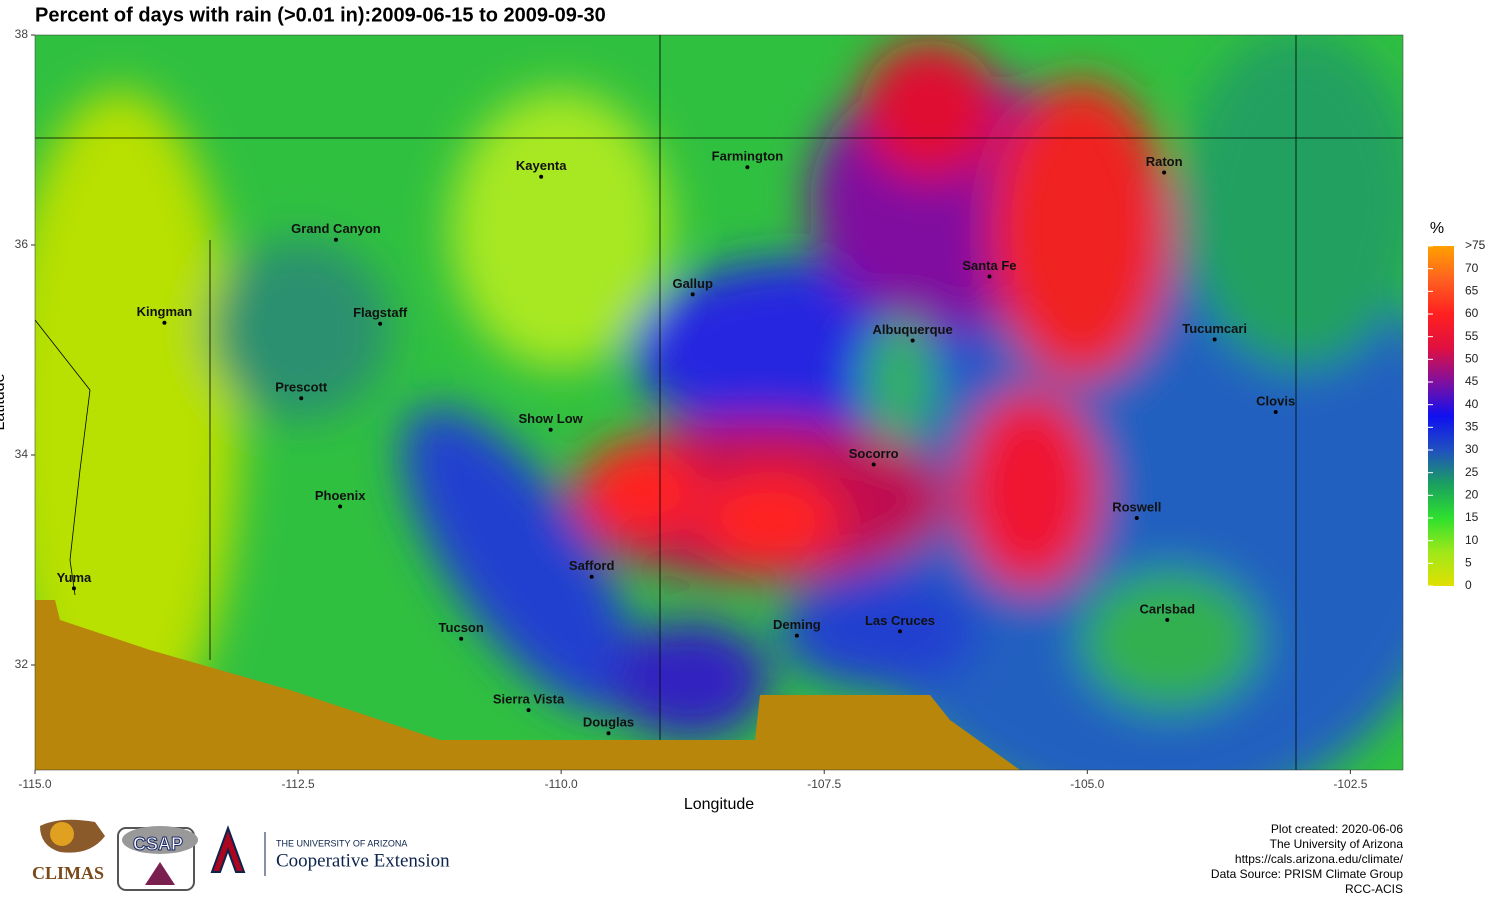 This screenshot has height=900, width=1491. Describe the element at coordinates (550, 418) in the screenshot. I see `city-label: Show Low` at that location.